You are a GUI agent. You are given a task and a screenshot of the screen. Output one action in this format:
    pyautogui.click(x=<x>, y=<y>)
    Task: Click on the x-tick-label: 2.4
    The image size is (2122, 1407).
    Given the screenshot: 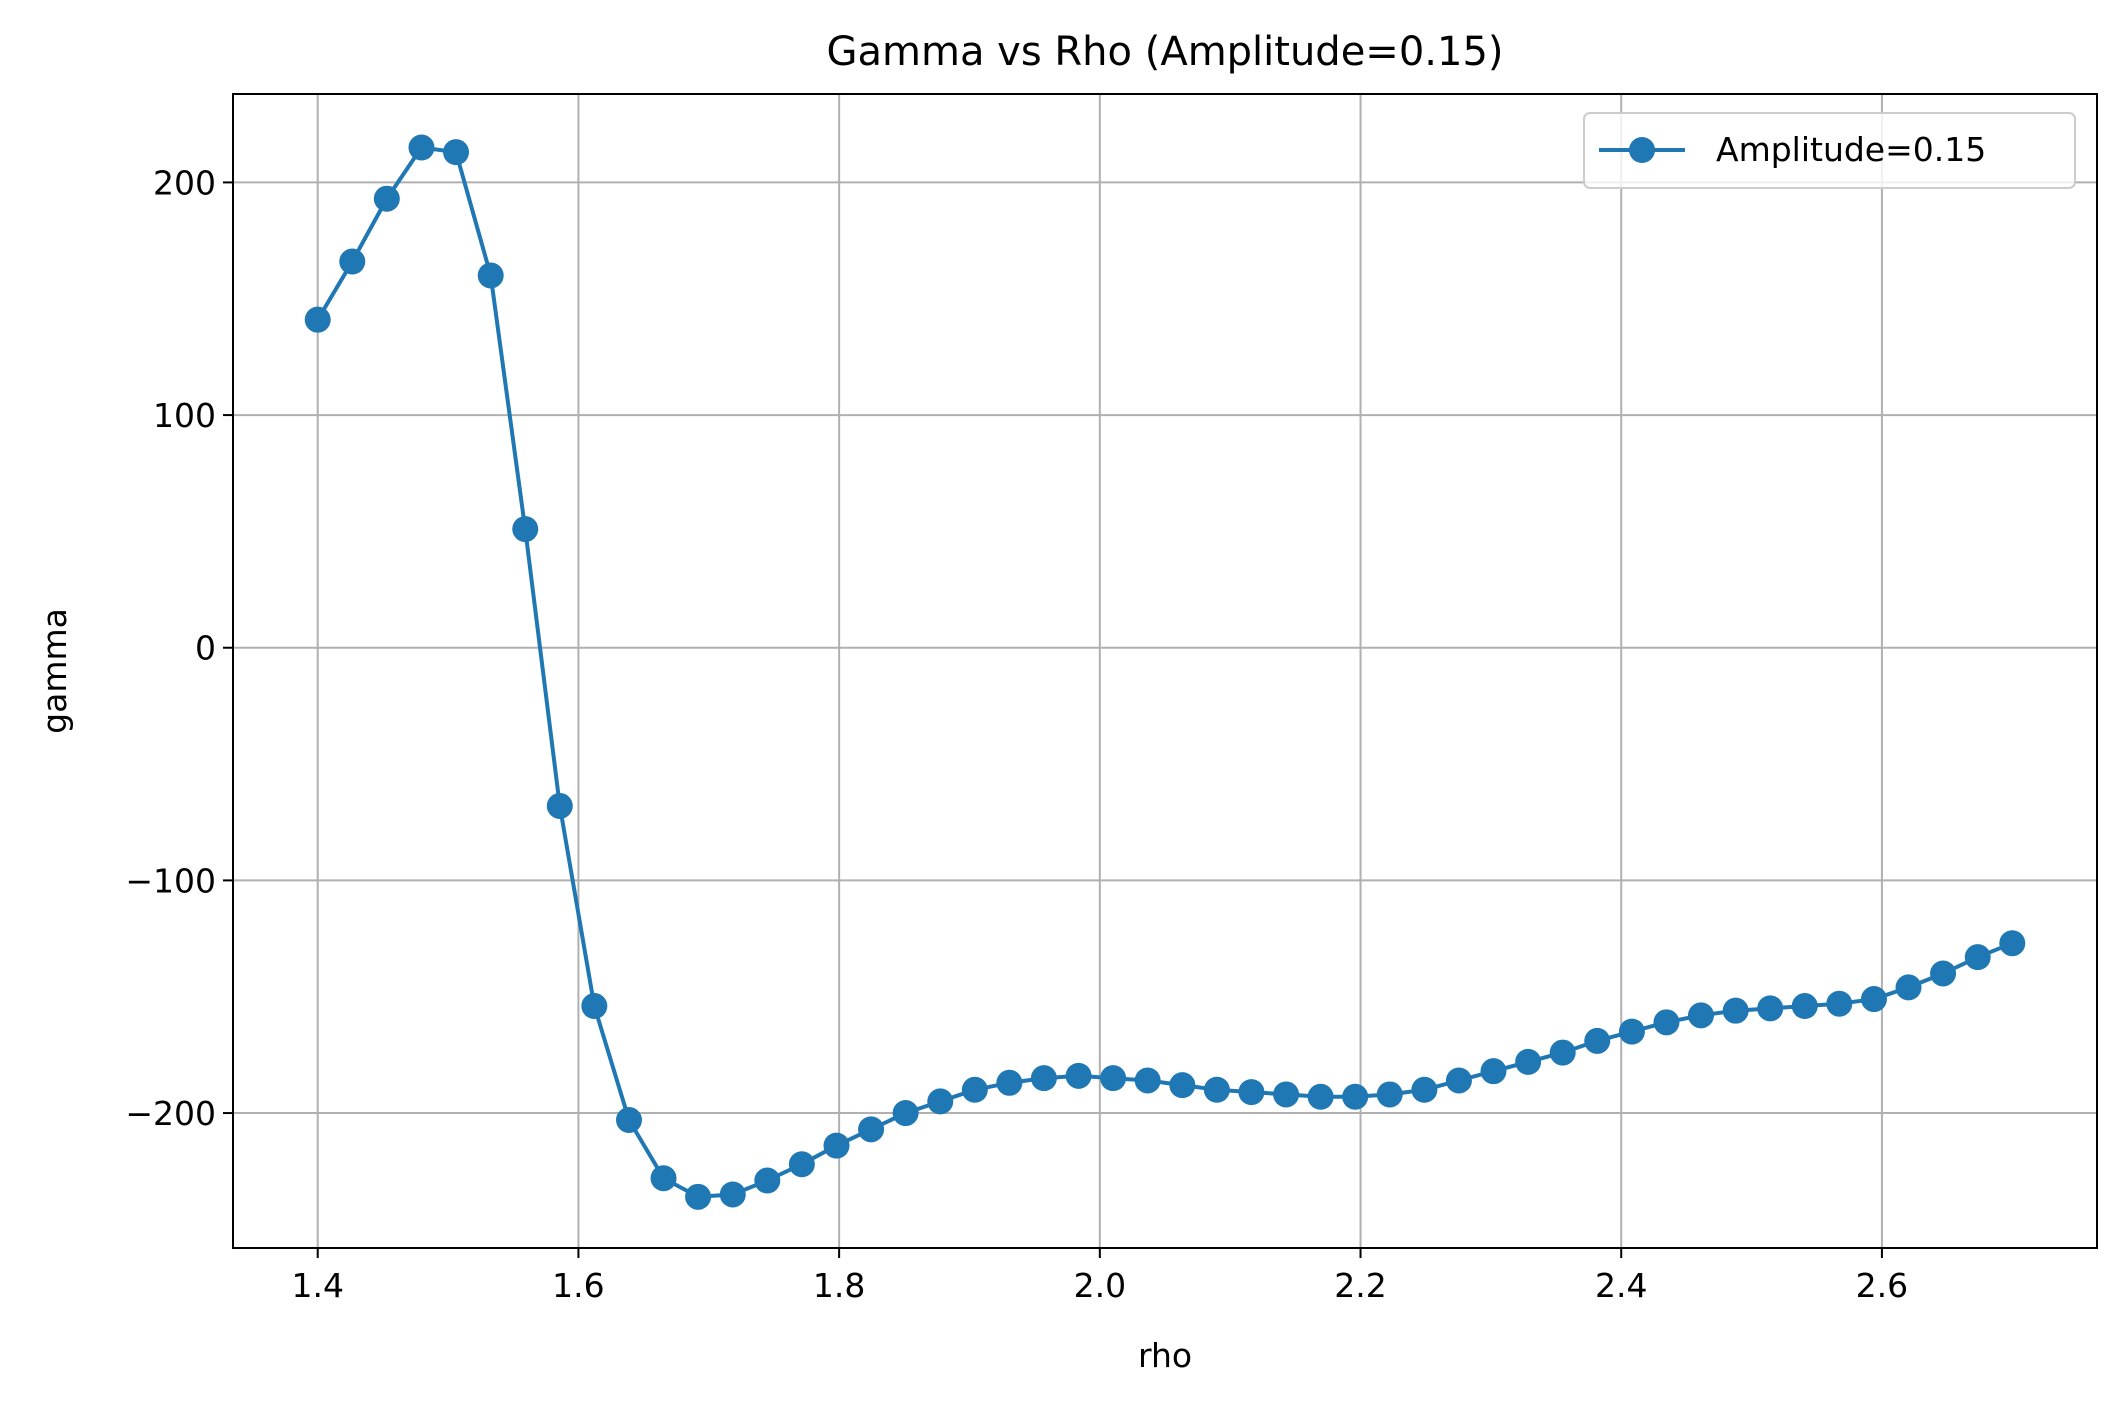 What is the action you would take?
    pyautogui.click(x=1621, y=1285)
    